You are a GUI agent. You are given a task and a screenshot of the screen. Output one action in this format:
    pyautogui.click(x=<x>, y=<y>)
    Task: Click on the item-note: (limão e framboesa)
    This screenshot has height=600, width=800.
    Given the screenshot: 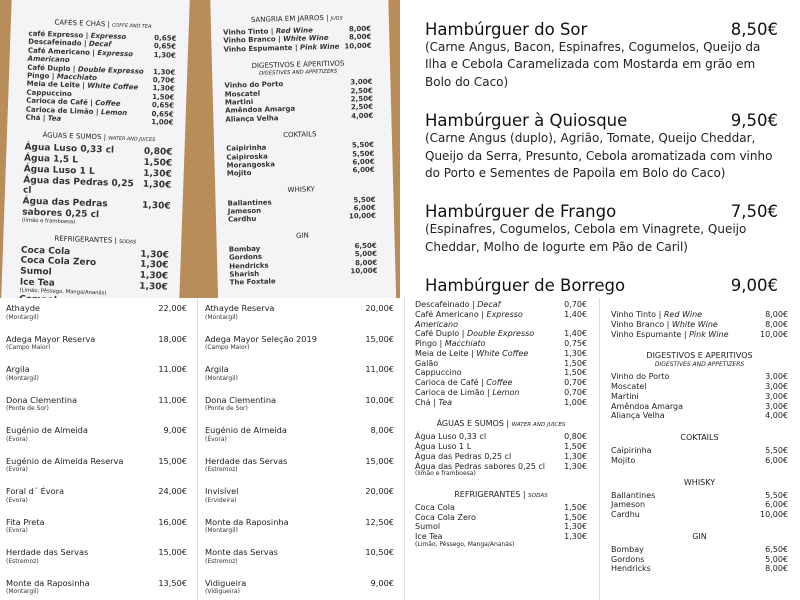 What is the action you would take?
    pyautogui.click(x=445, y=474)
    